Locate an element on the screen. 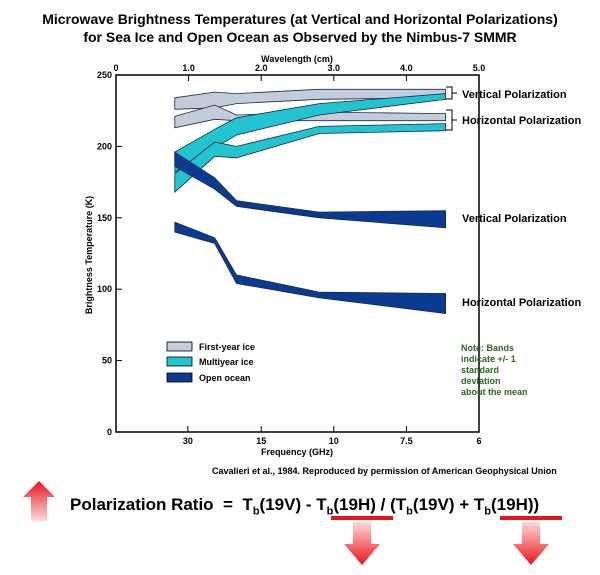 The width and height of the screenshot is (600, 575). x-top-tick-label: 4.0 is located at coordinates (406, 68).